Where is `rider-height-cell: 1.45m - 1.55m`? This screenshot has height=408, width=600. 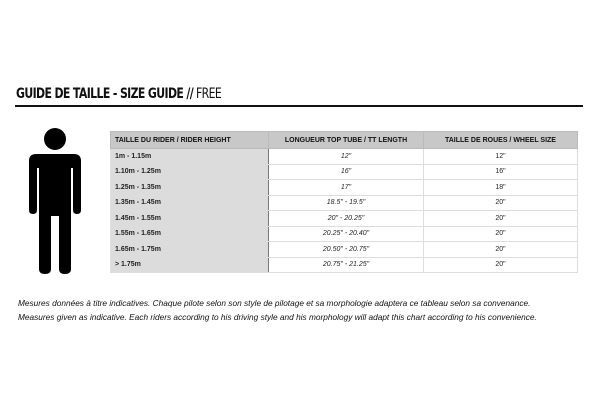
rider-height-cell: 1.45m - 1.55m is located at coordinates (189, 218).